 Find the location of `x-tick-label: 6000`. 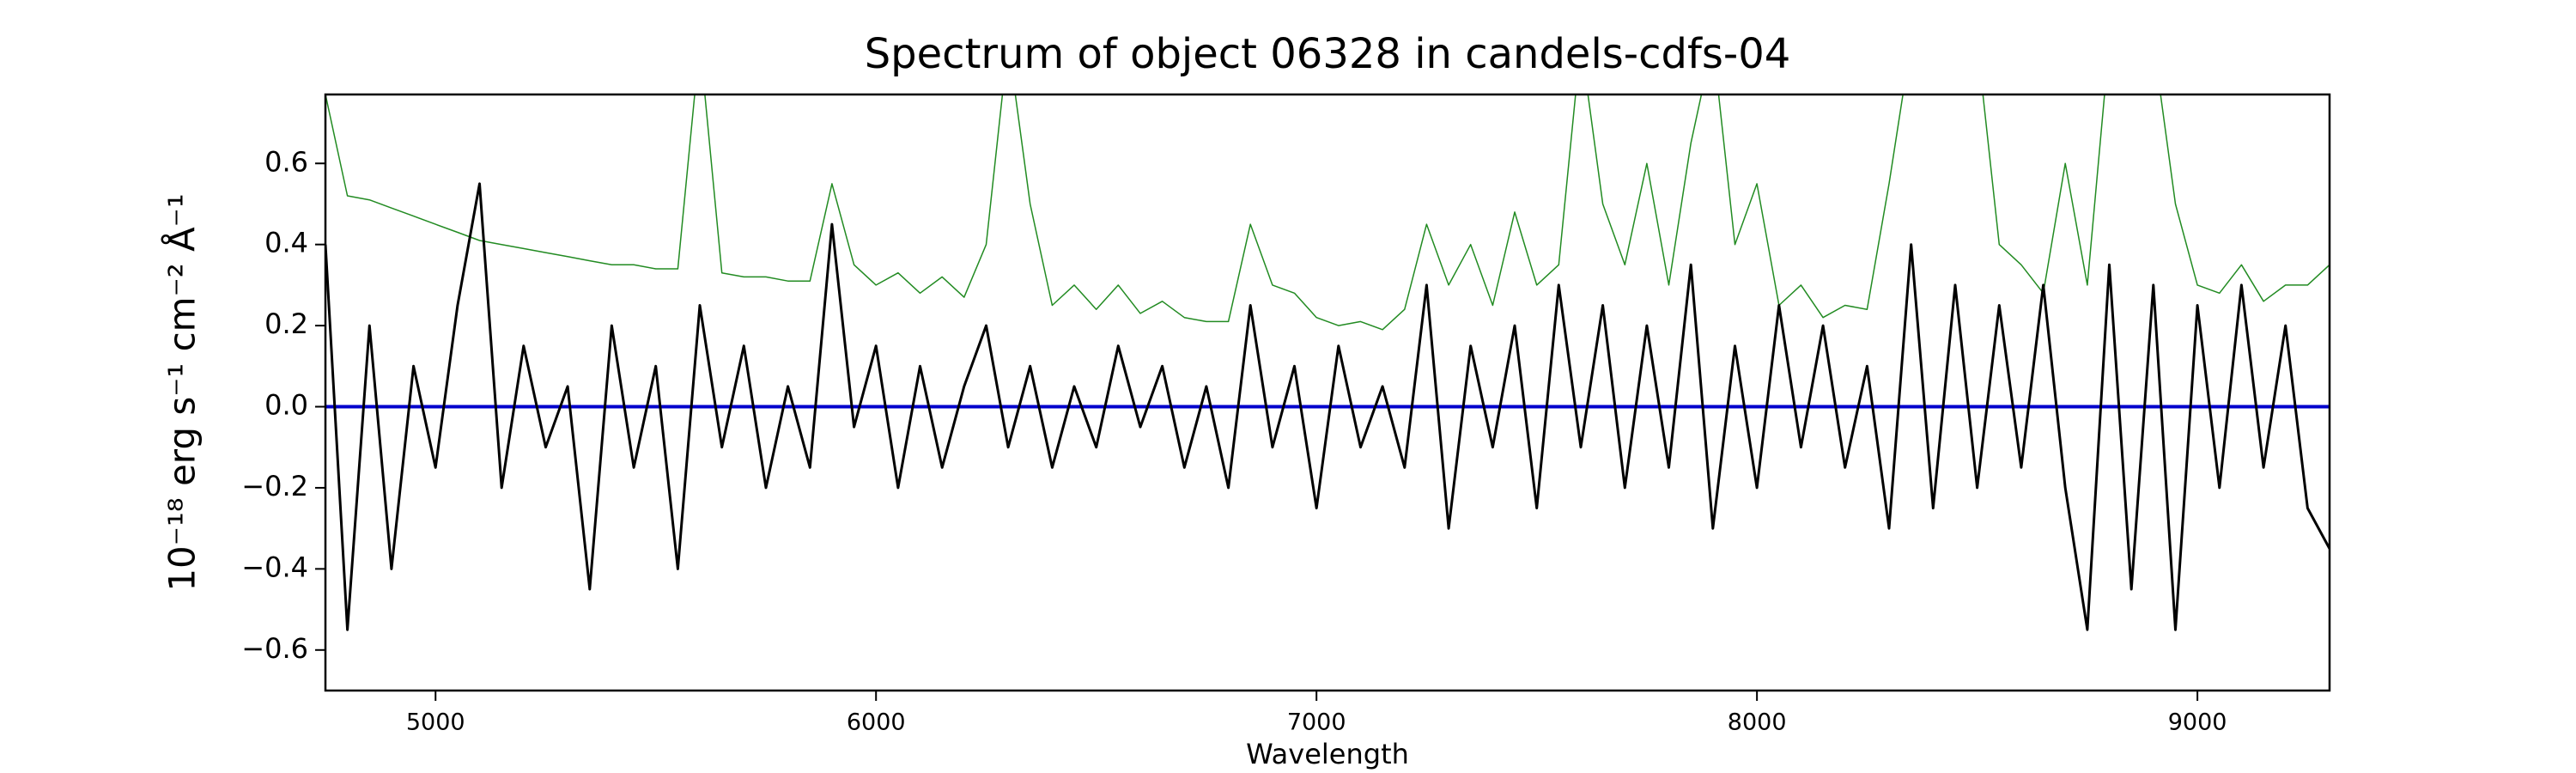

x-tick-label: 6000 is located at coordinates (876, 722).